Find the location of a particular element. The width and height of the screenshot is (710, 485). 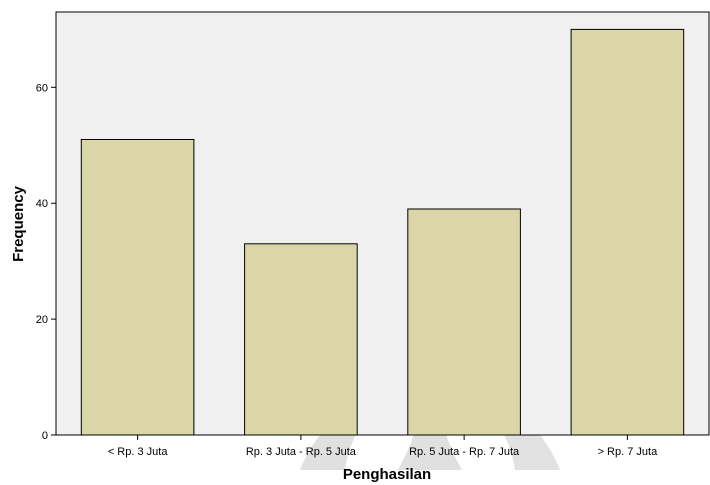

x-tick-label: Rp. 3 Juta - Rp. 5 Juta is located at coordinates (301, 452).